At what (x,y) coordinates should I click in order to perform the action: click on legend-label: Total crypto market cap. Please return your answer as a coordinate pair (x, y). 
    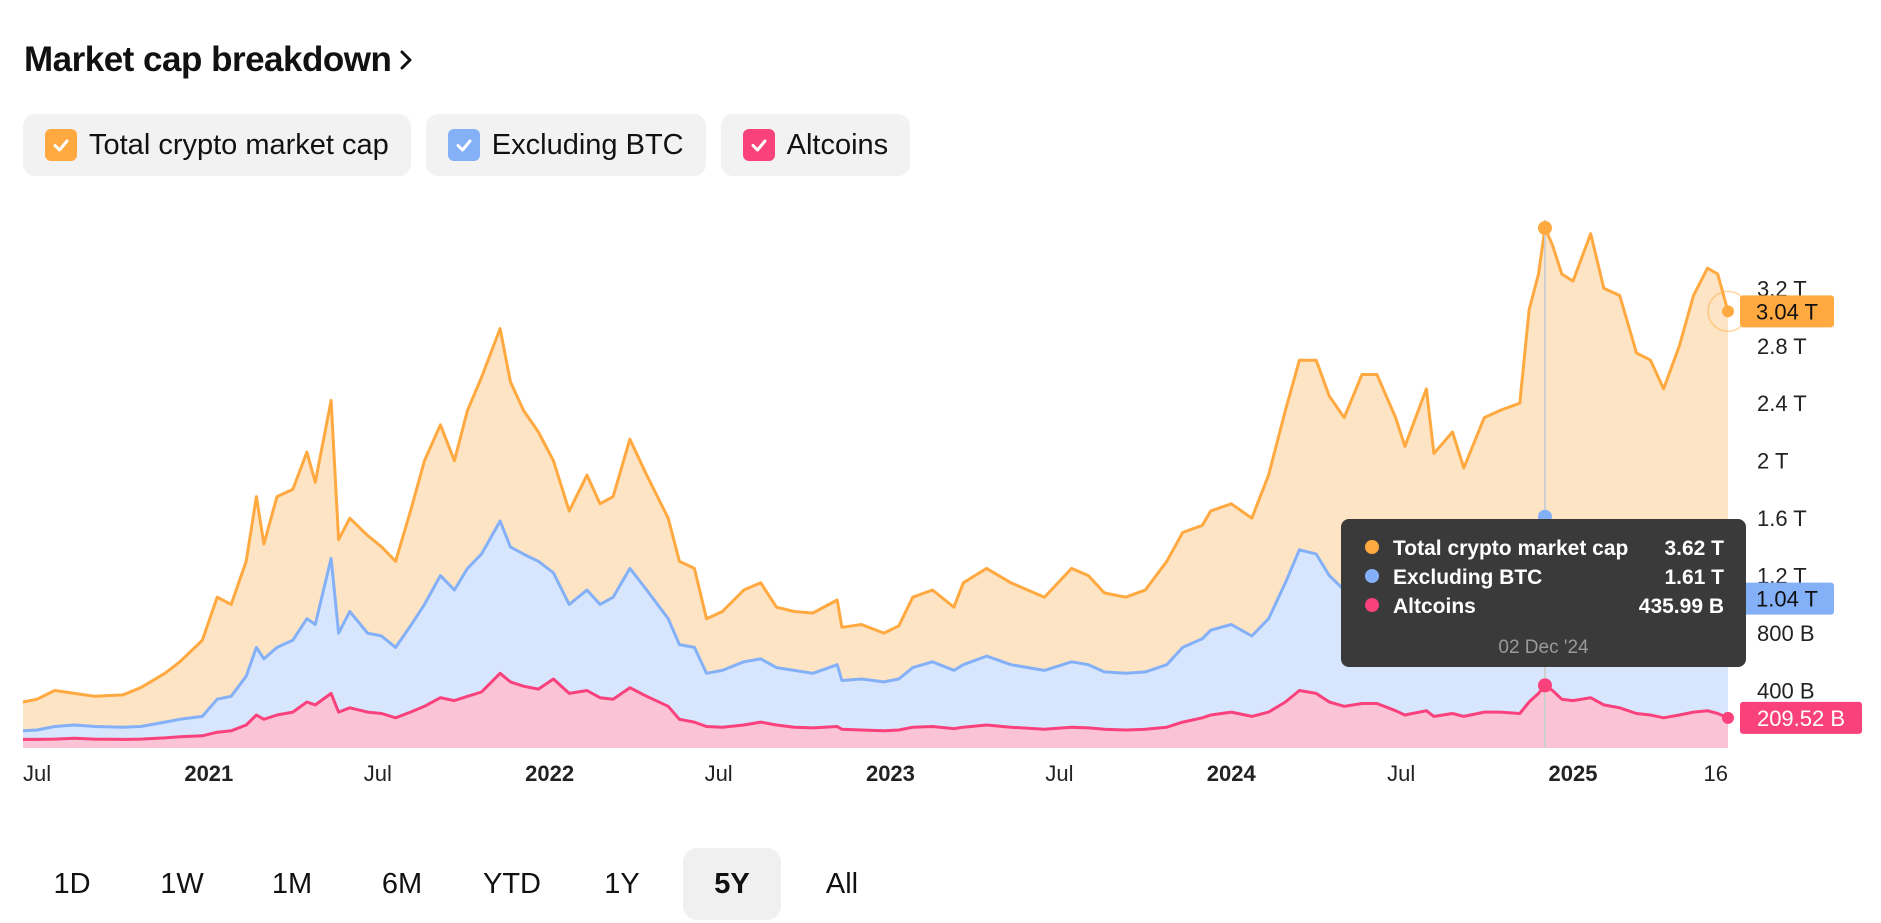
    Looking at the image, I should click on (239, 144).